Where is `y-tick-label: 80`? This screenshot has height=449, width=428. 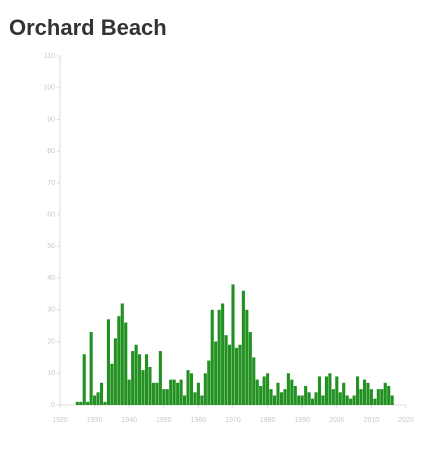
y-tick-label: 80 is located at coordinates (51, 151).